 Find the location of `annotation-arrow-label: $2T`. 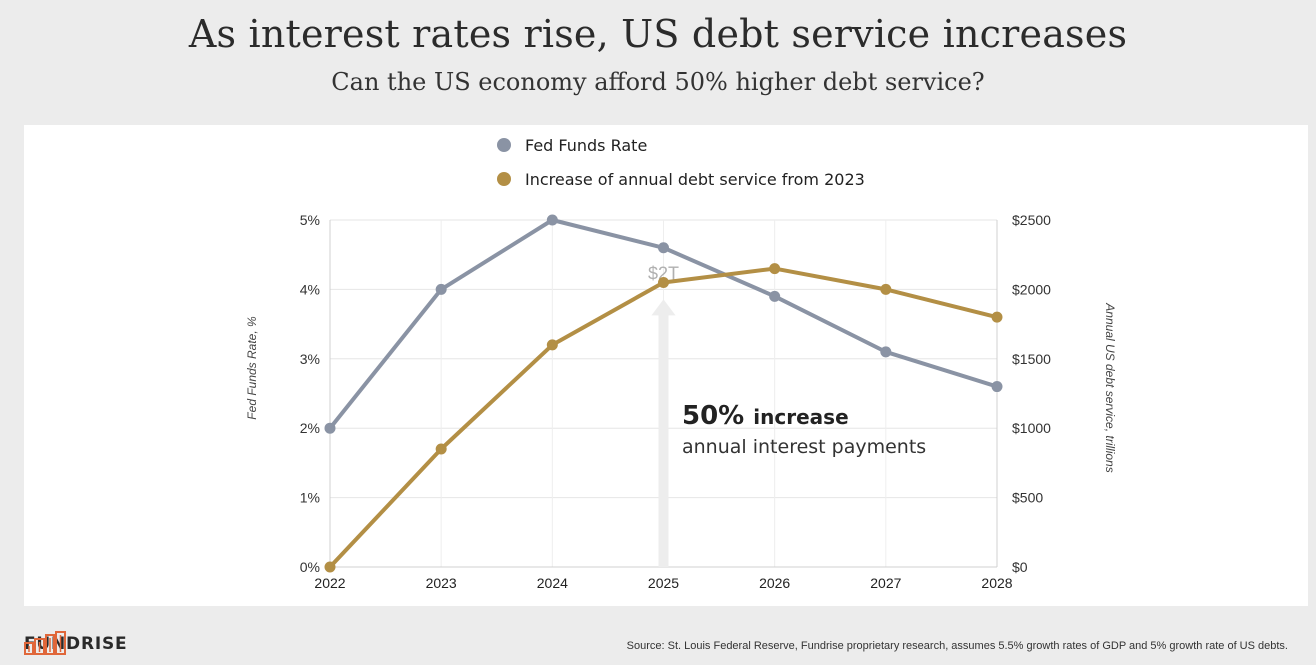

annotation-arrow-label: $2T is located at coordinates (663, 273).